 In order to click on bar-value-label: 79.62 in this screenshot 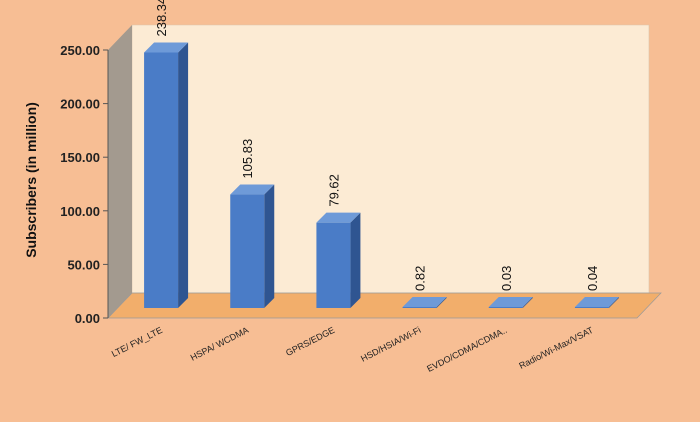, I will do `click(333, 190)`.